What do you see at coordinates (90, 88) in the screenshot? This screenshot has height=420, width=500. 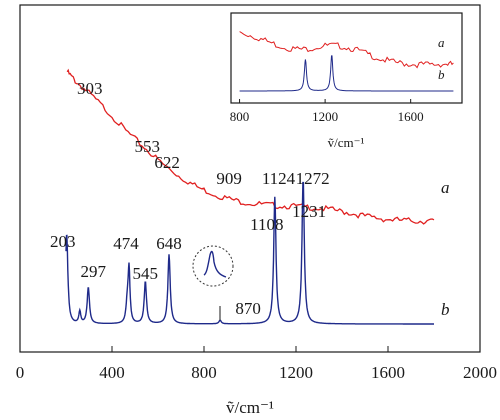 I see `peak-label-303: 303` at bounding box center [90, 88].